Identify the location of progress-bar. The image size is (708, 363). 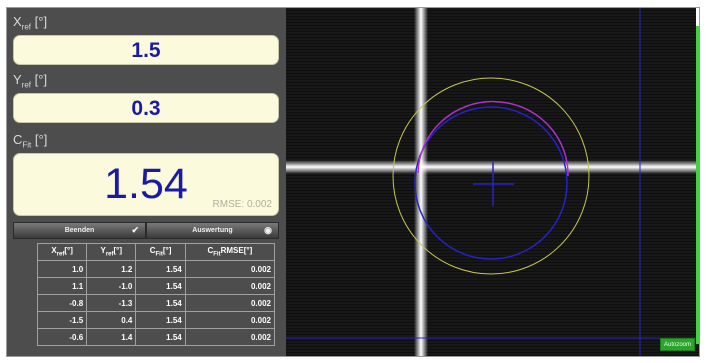
(697, 185).